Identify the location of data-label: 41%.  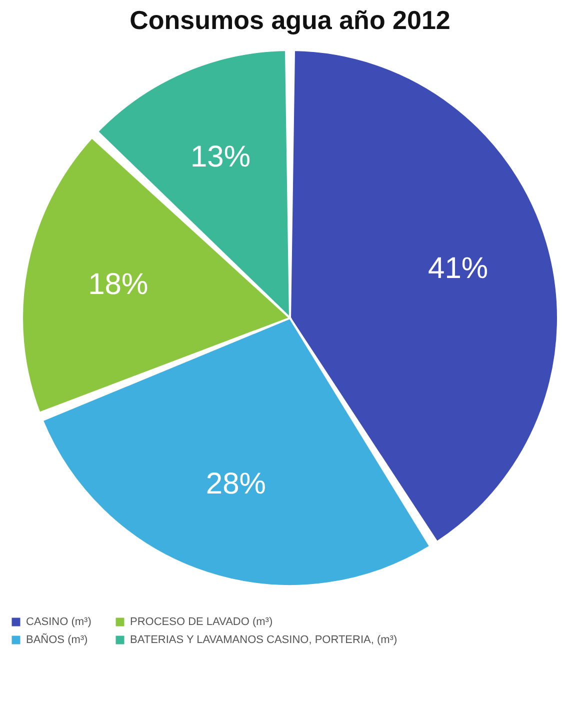
(458, 269).